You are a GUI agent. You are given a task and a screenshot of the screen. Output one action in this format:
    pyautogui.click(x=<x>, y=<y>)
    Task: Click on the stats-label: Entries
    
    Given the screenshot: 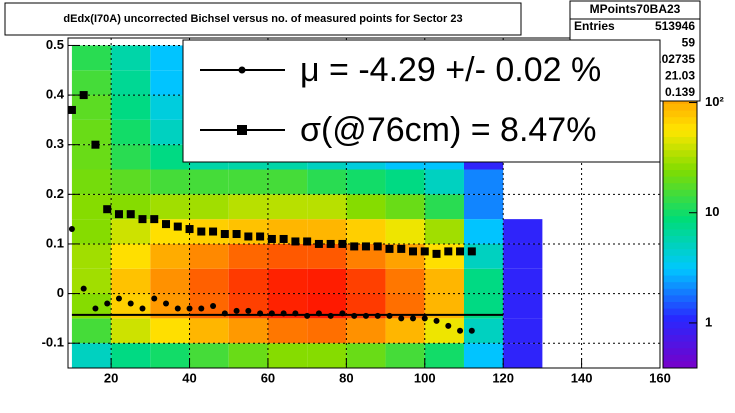 What is the action you would take?
    pyautogui.click(x=594, y=26)
    